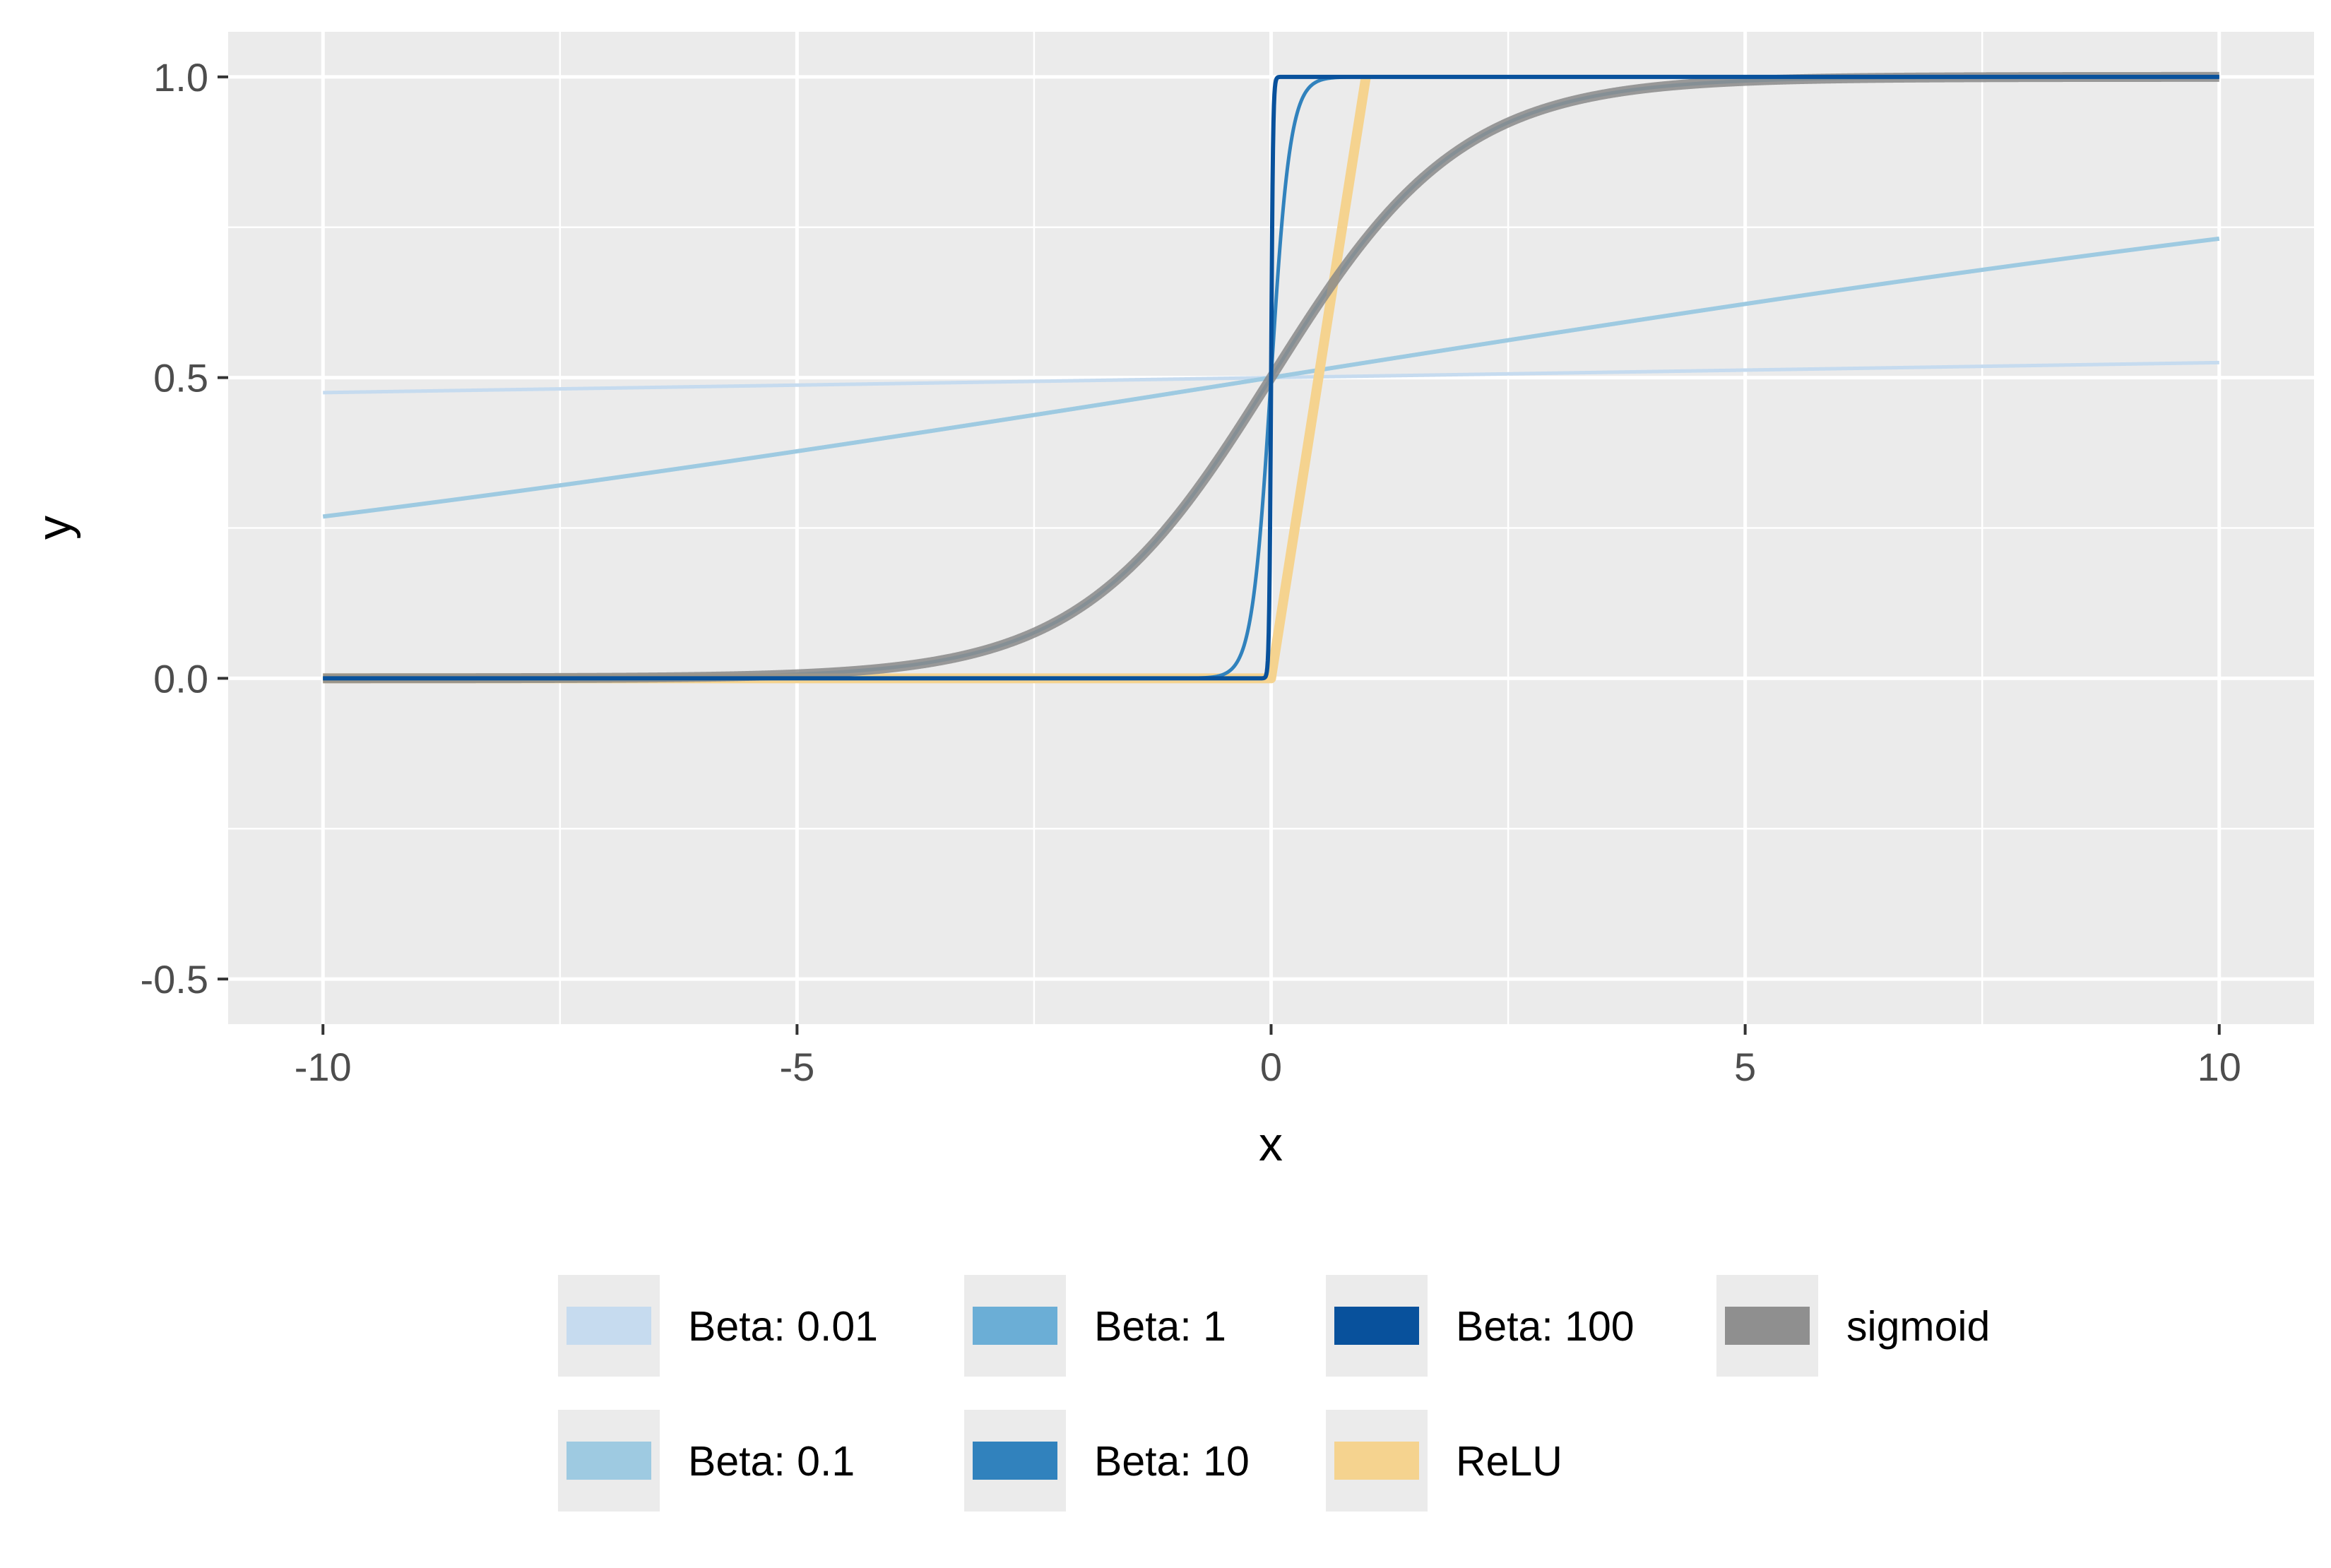  Describe the element at coordinates (1160, 1326) in the screenshot. I see `legend-label: Beta: 1` at that location.